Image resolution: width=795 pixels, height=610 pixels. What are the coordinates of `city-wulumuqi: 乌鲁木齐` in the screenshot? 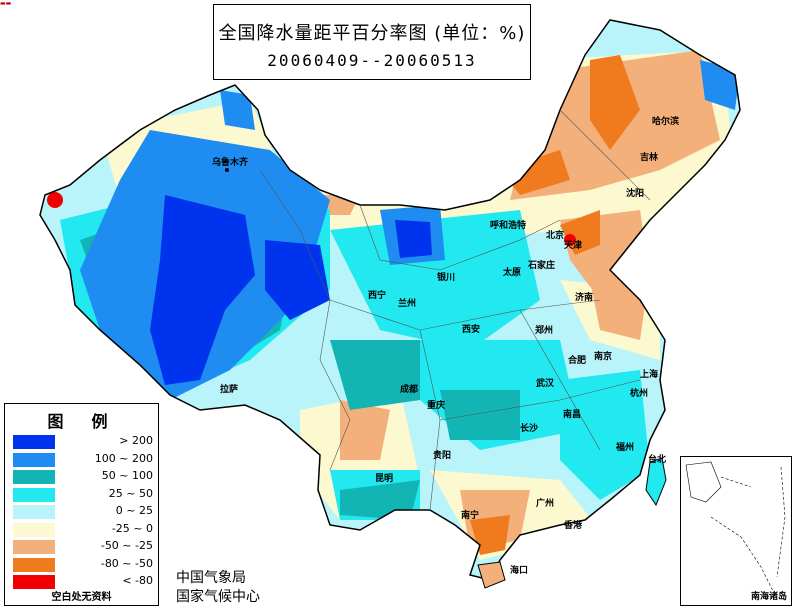 It's located at (230, 163).